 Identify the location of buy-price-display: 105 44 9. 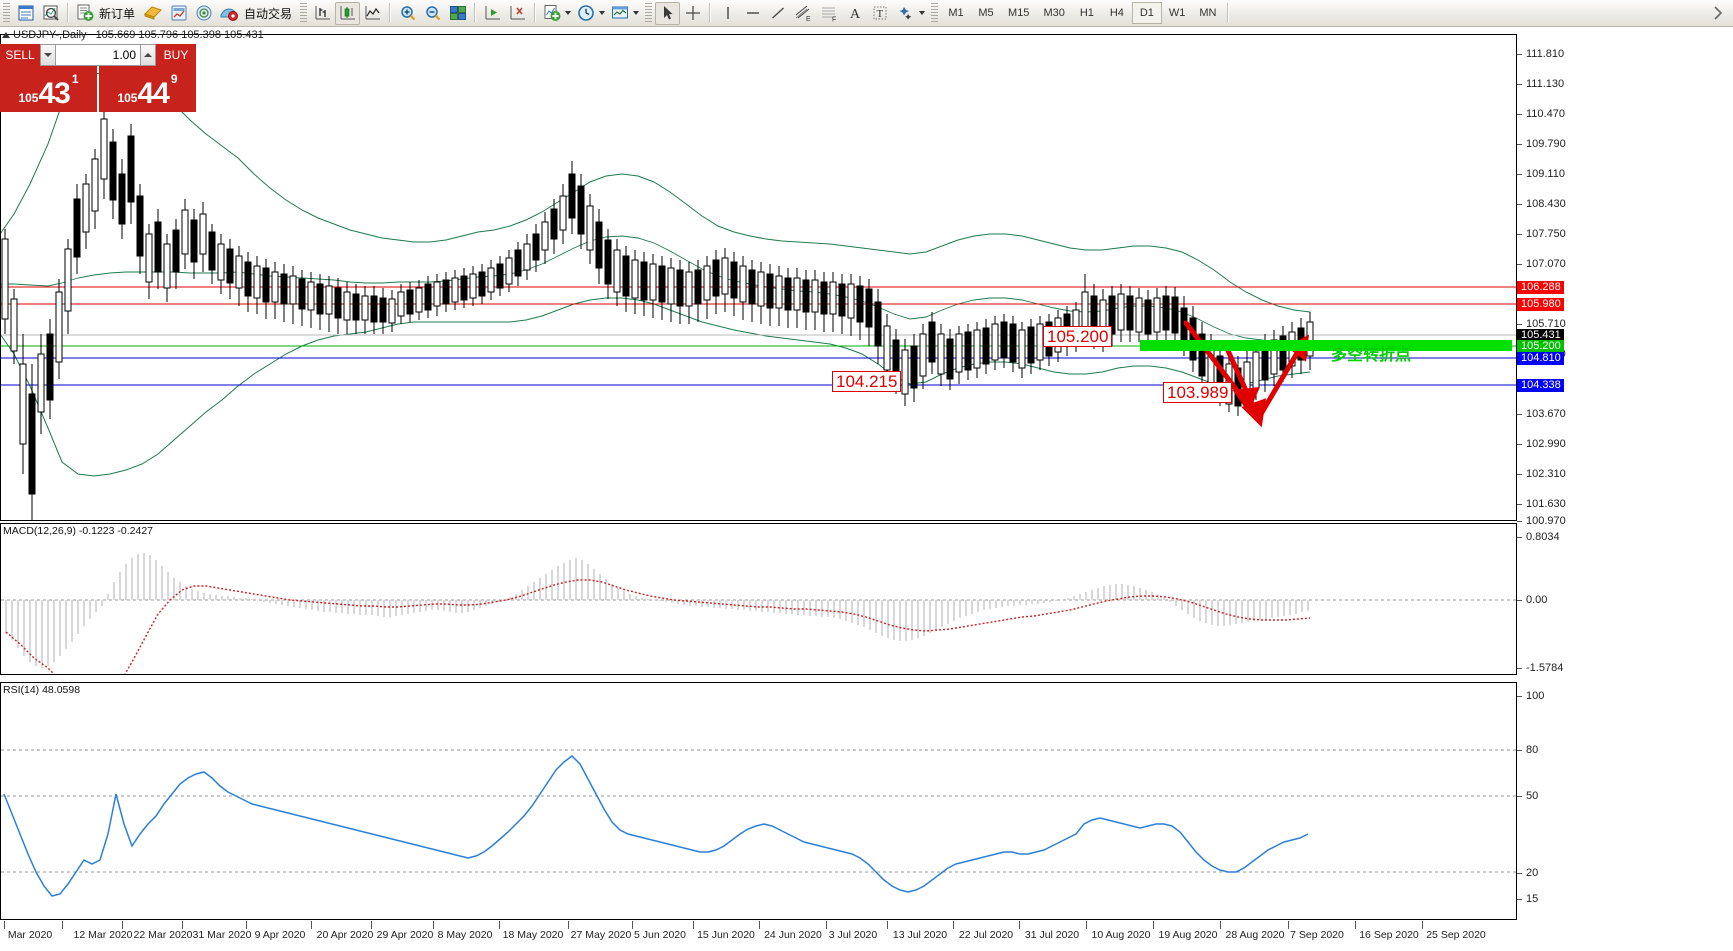
(147, 89).